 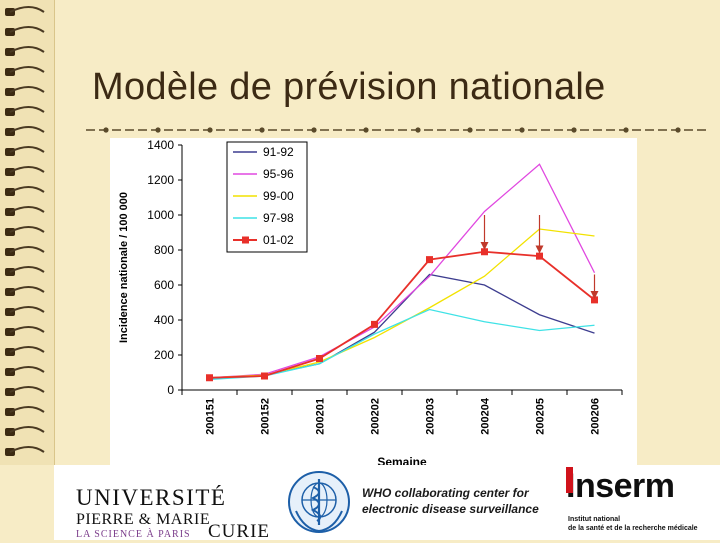 What do you see at coordinates (450, 509) in the screenshot?
I see `who-line-2: electronic disease surveillance` at bounding box center [450, 509].